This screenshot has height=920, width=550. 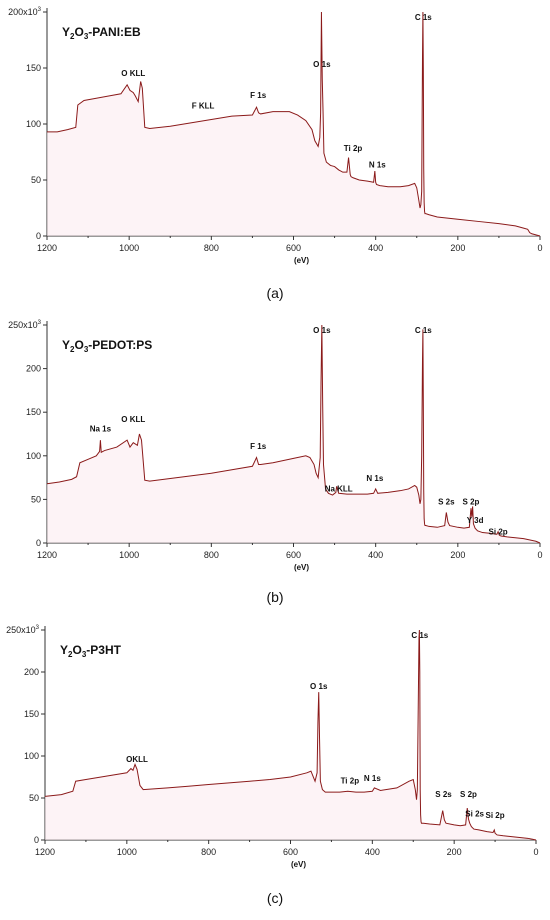 What do you see at coordinates (137, 759) in the screenshot?
I see `peak-label: OKLL` at bounding box center [137, 759].